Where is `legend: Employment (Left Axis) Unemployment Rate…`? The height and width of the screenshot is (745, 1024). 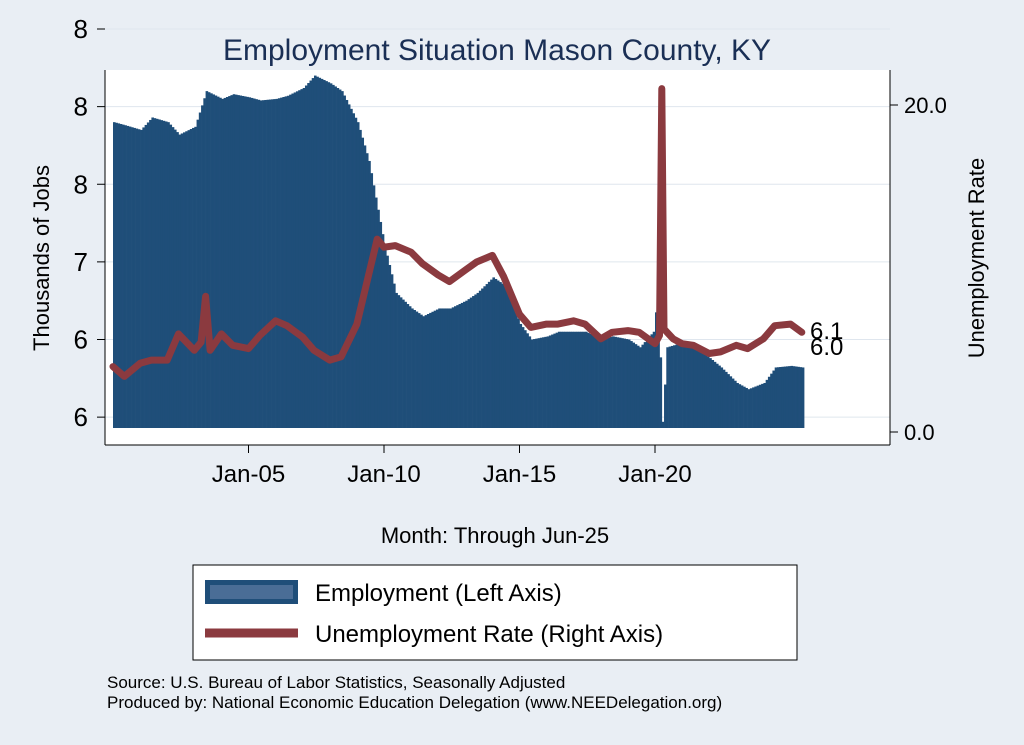 legend: Employment (Left Axis) Unemployment Rate… is located at coordinates (495, 612).